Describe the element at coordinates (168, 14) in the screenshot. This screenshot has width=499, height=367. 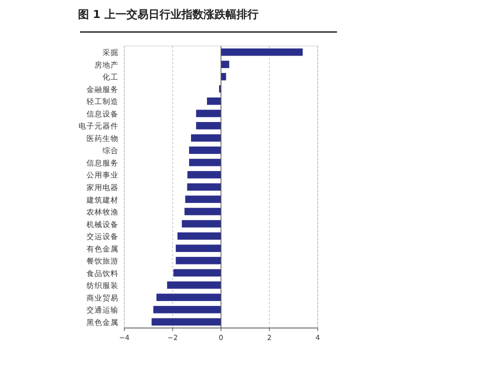
I see `chart-title: 图 1 上一交易日行业指数涨跌幅排行` at that location.